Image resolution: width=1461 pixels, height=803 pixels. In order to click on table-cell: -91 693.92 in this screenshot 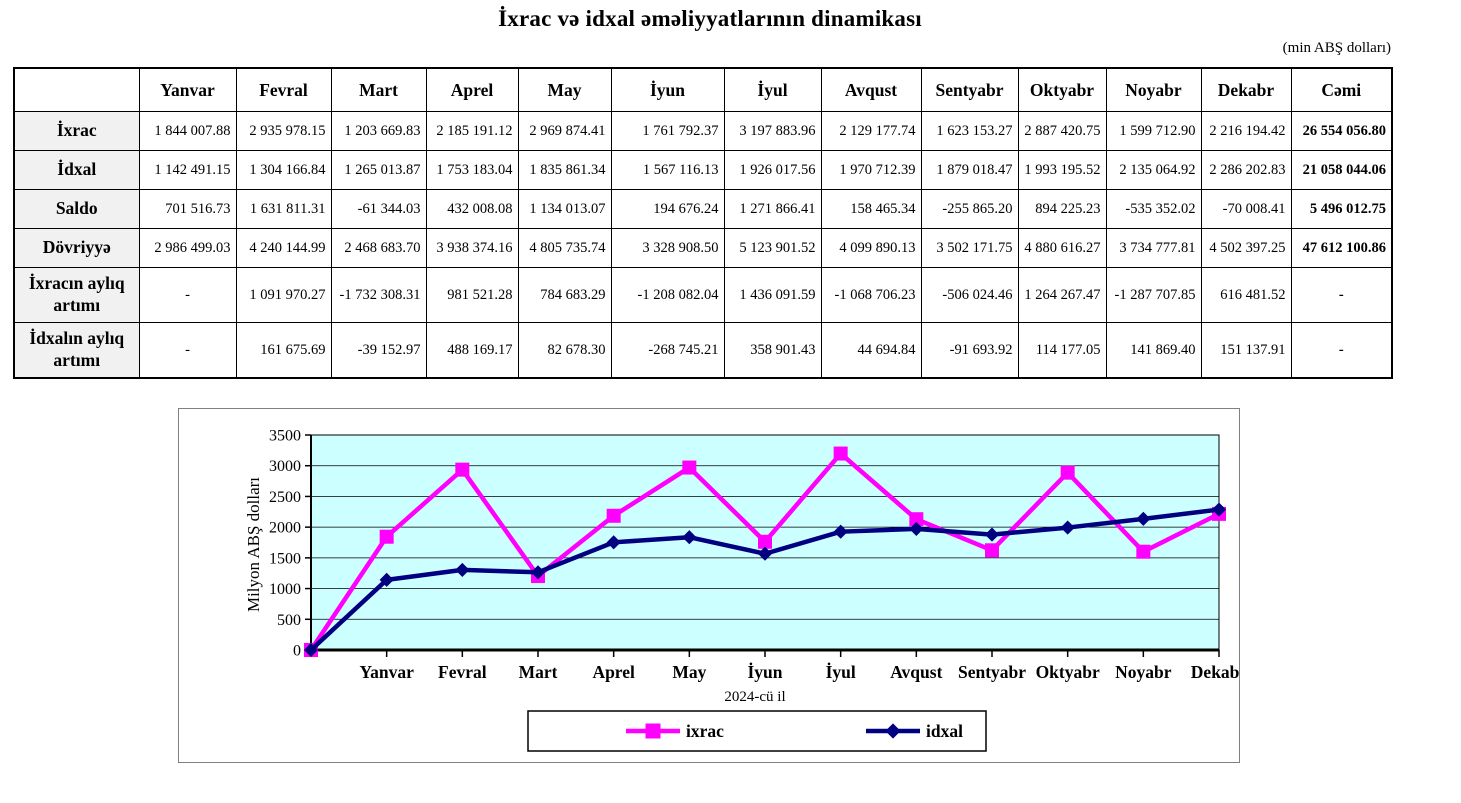, I will do `click(969, 350)`.